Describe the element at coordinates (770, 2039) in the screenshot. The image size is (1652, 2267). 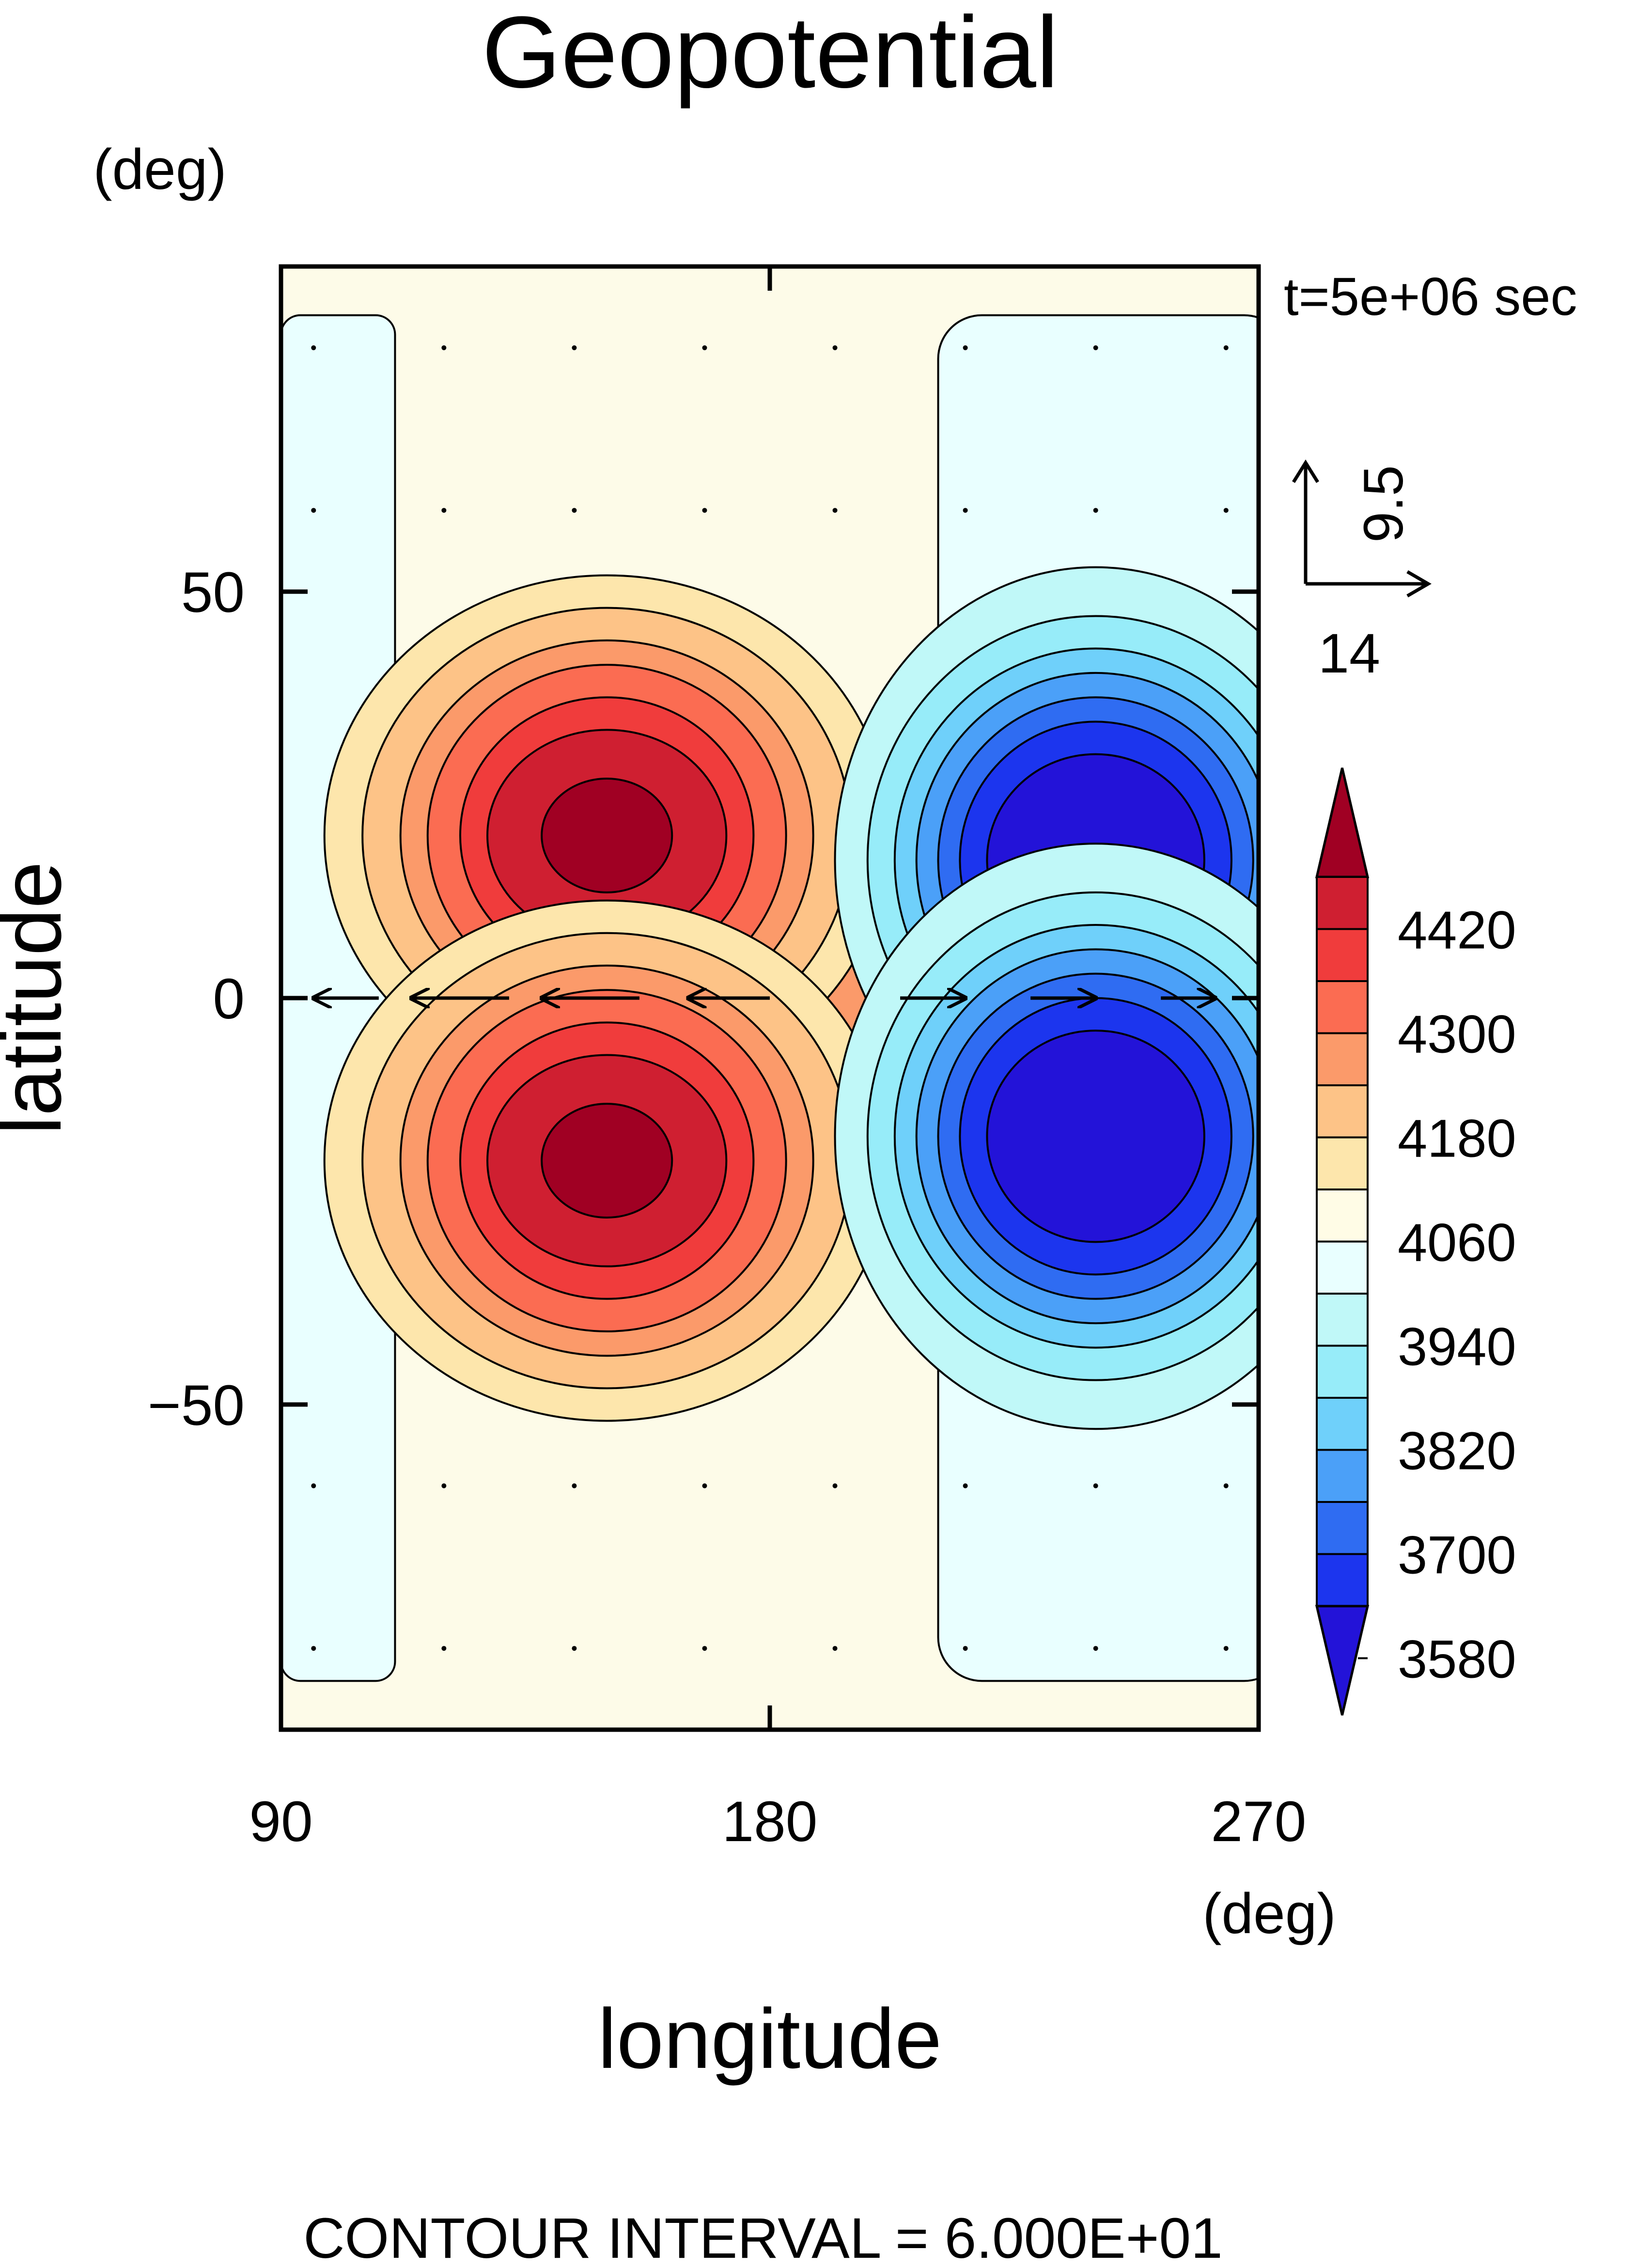
I see `x-axis-label: longitude` at that location.